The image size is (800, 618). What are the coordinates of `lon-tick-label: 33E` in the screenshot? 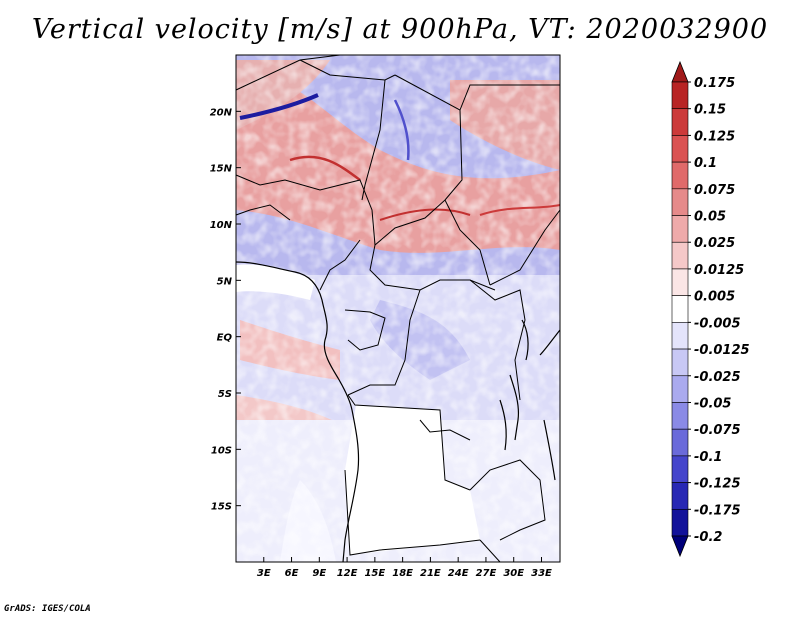 It's located at (541, 573).